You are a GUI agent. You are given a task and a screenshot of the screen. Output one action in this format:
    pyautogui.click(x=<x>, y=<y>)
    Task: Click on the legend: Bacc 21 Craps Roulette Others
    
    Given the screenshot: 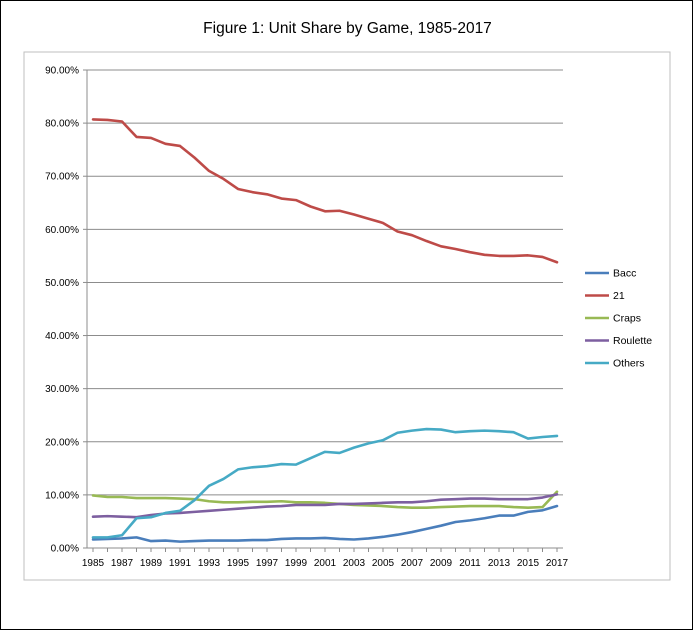 What is the action you would take?
    pyautogui.click(x=618, y=319)
    